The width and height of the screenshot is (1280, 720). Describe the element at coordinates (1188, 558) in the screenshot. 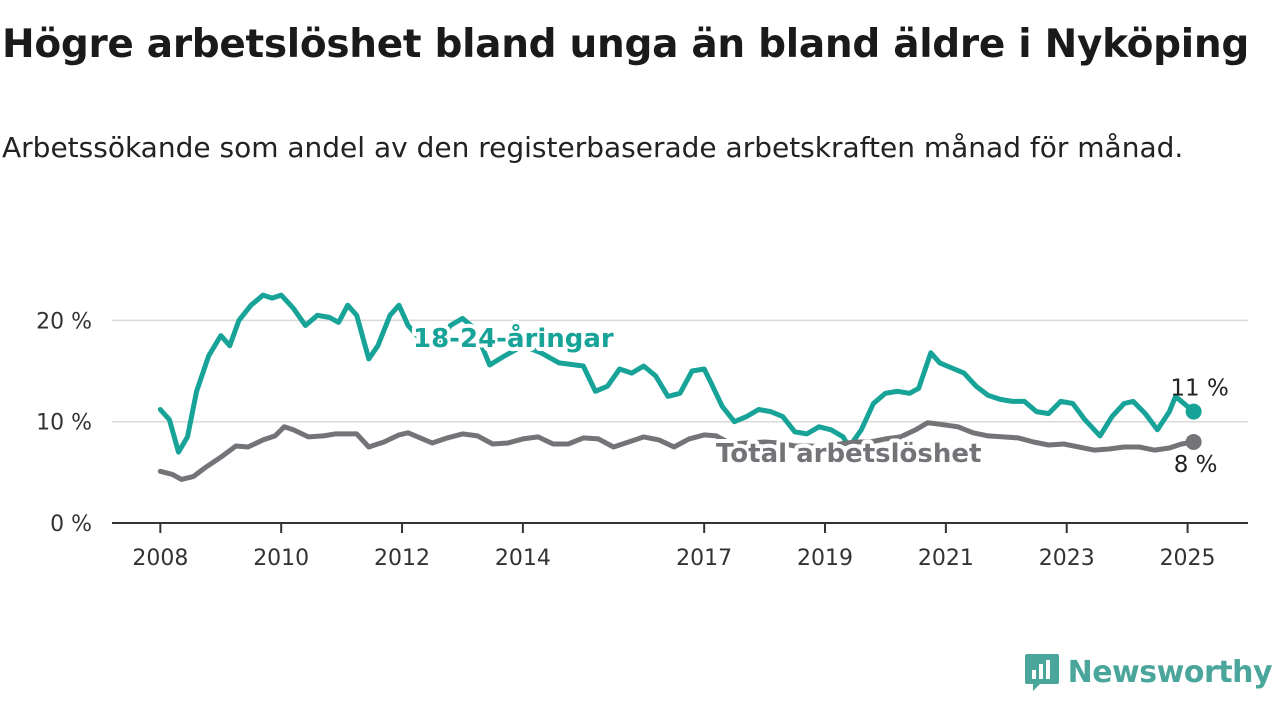

I see `x-tick-label: 2025` at that location.